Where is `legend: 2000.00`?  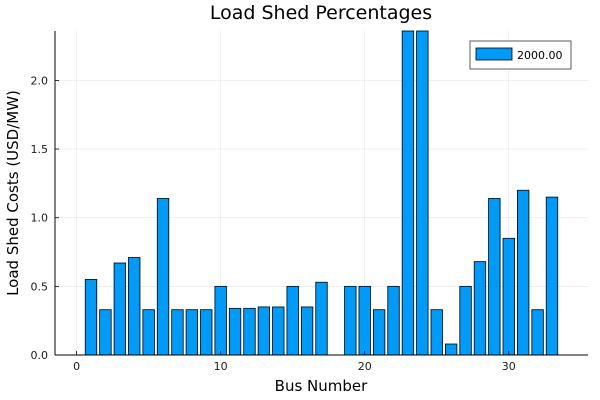 legend: 2000.00 is located at coordinates (520, 55).